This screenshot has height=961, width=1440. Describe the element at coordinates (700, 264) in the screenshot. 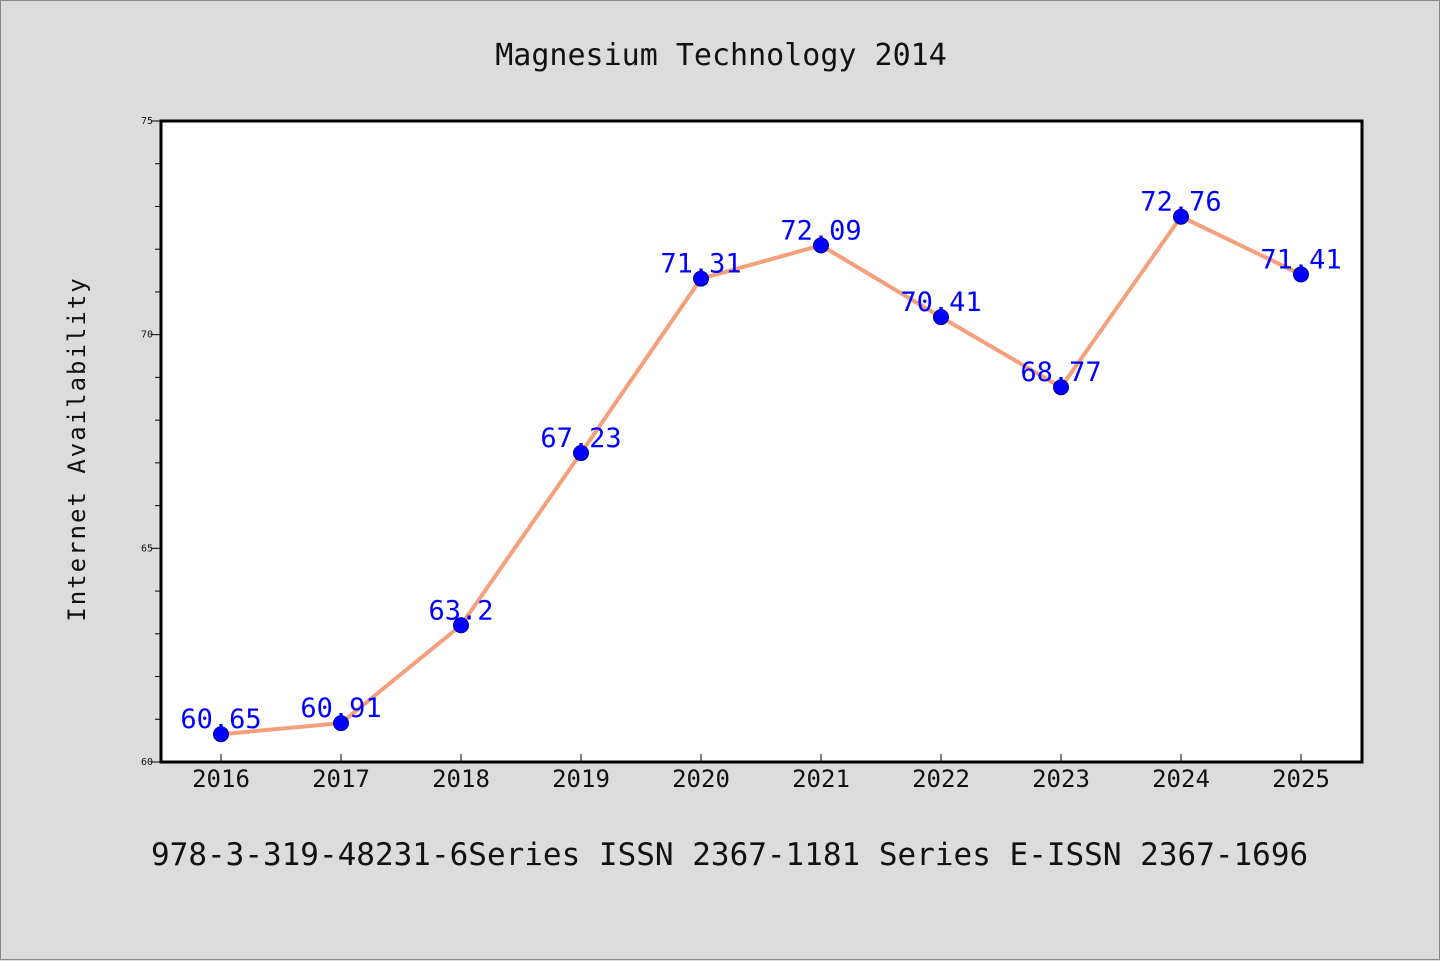

I see `data-label: 71.31` at that location.